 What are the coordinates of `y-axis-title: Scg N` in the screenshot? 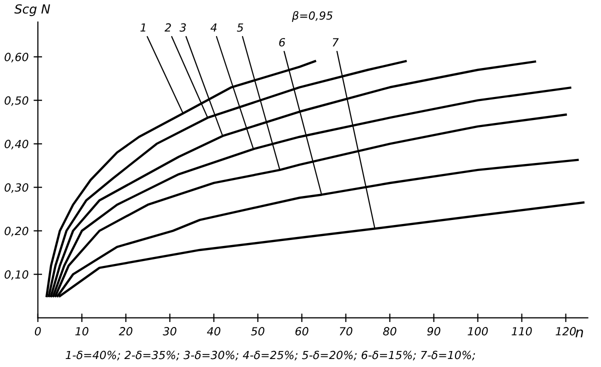 It's located at (32, 10).